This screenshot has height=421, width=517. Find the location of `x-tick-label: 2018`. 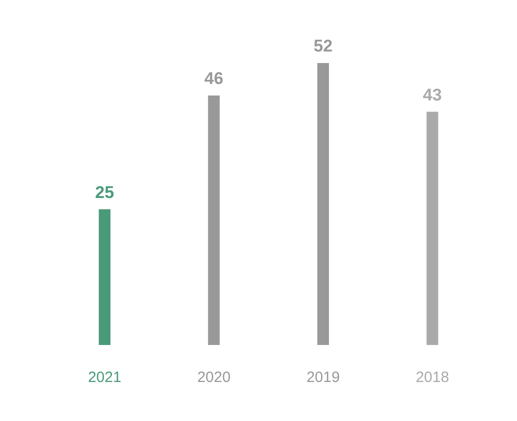

x-tick-label: 2018 is located at coordinates (433, 377).